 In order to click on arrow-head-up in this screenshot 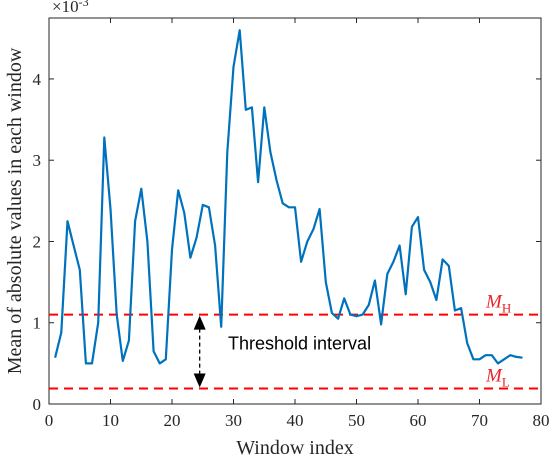, I will do `click(199, 322)`.